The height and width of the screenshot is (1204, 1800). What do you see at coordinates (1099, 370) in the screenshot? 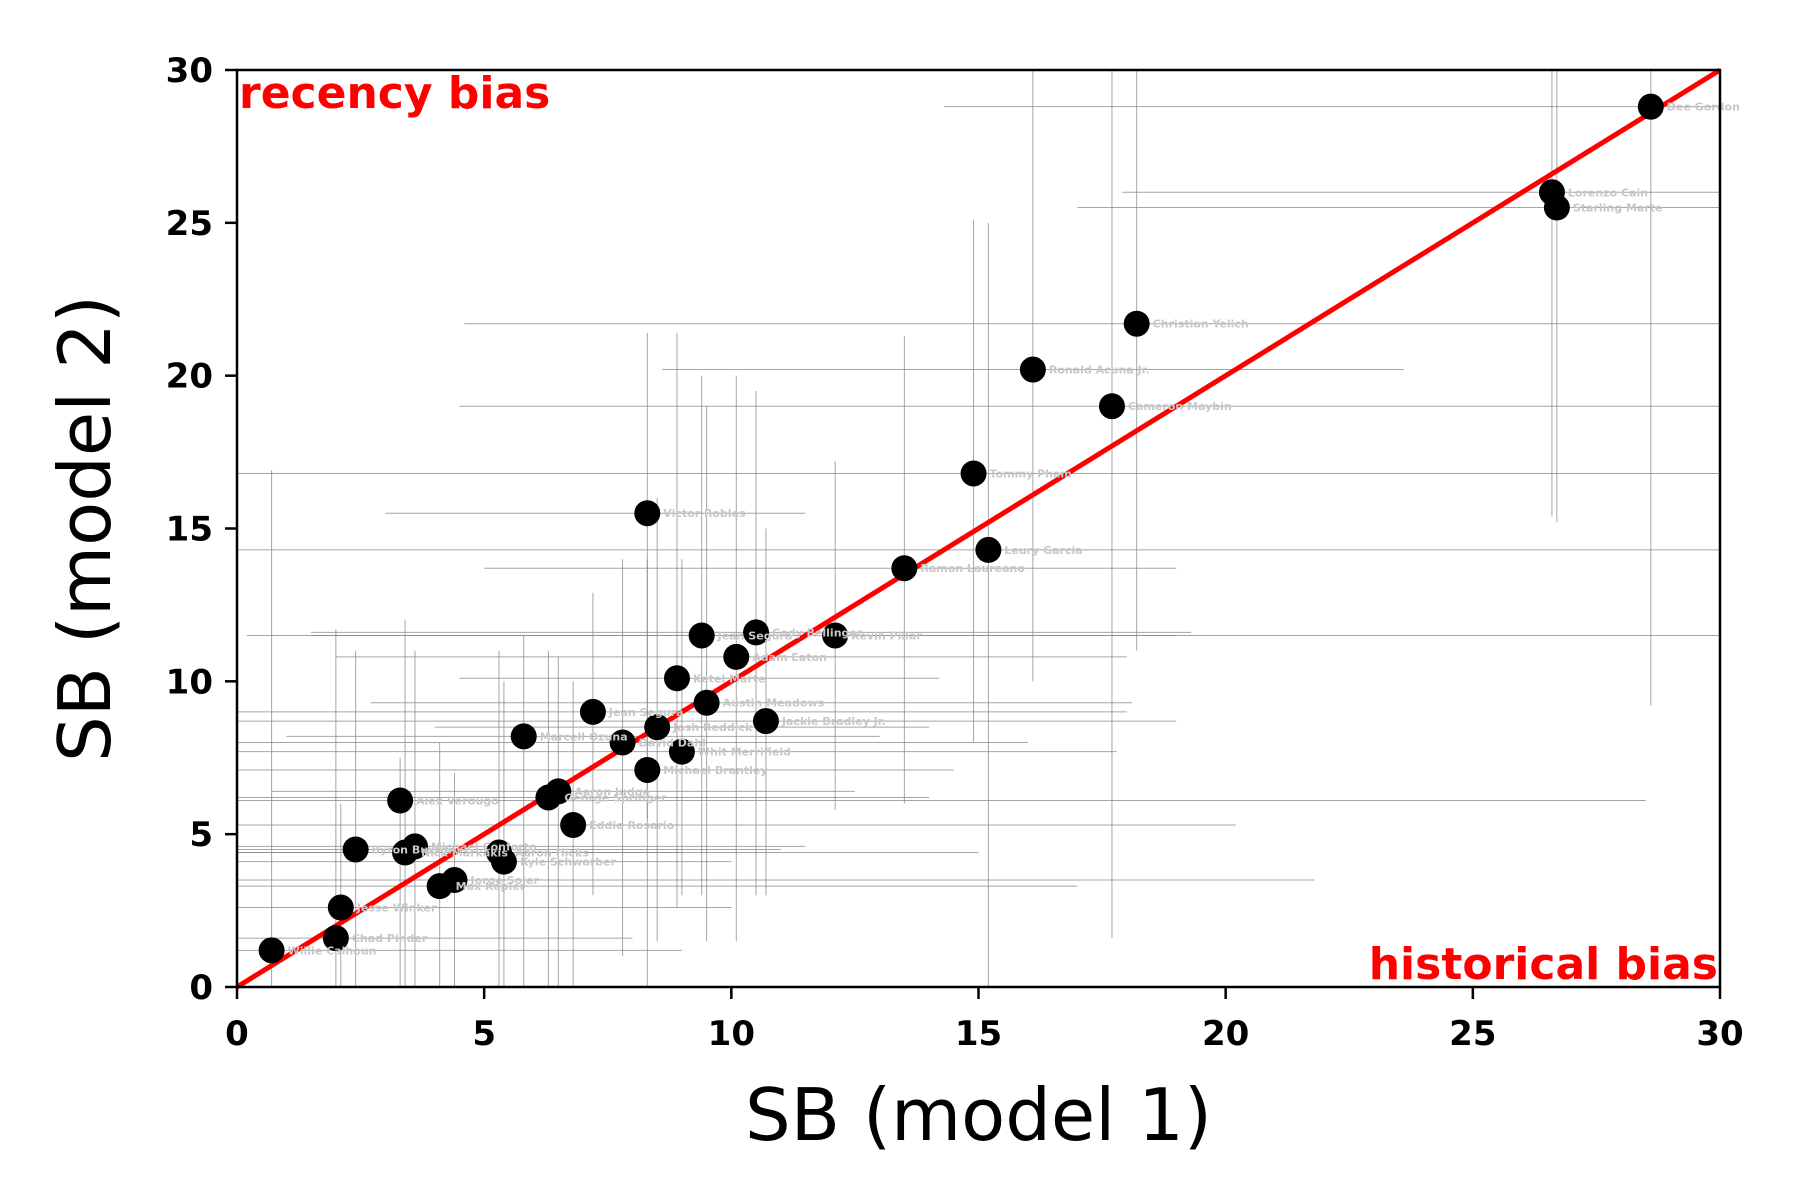
I see `point-label: Ronald Acuna Jr.` at bounding box center [1099, 370].